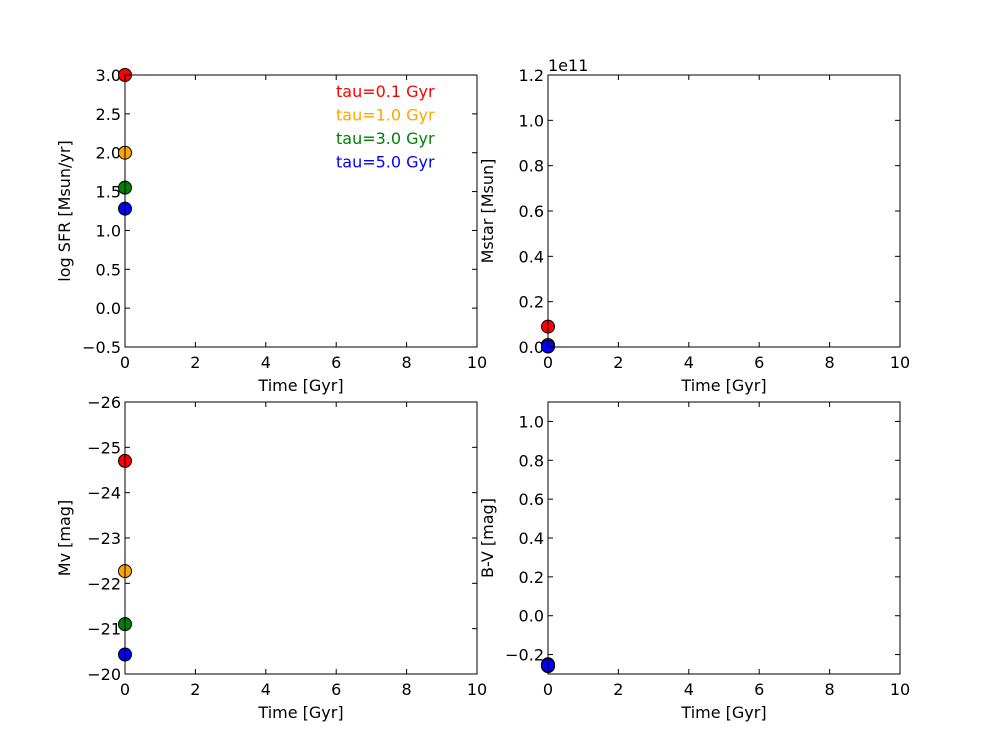 The image size is (1000, 750). I want to click on y-tick-label: −25, so click(104, 447).